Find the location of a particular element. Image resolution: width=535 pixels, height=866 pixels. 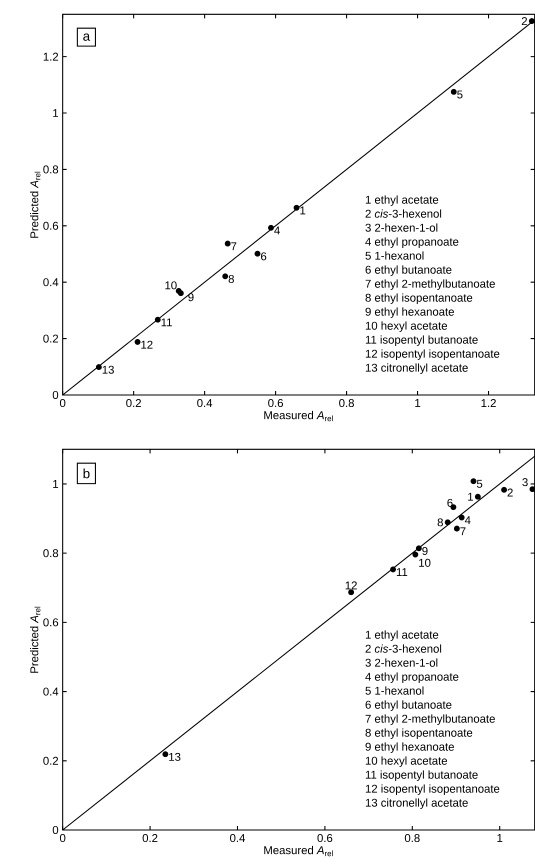

annotation: b is located at coordinates (87, 473).